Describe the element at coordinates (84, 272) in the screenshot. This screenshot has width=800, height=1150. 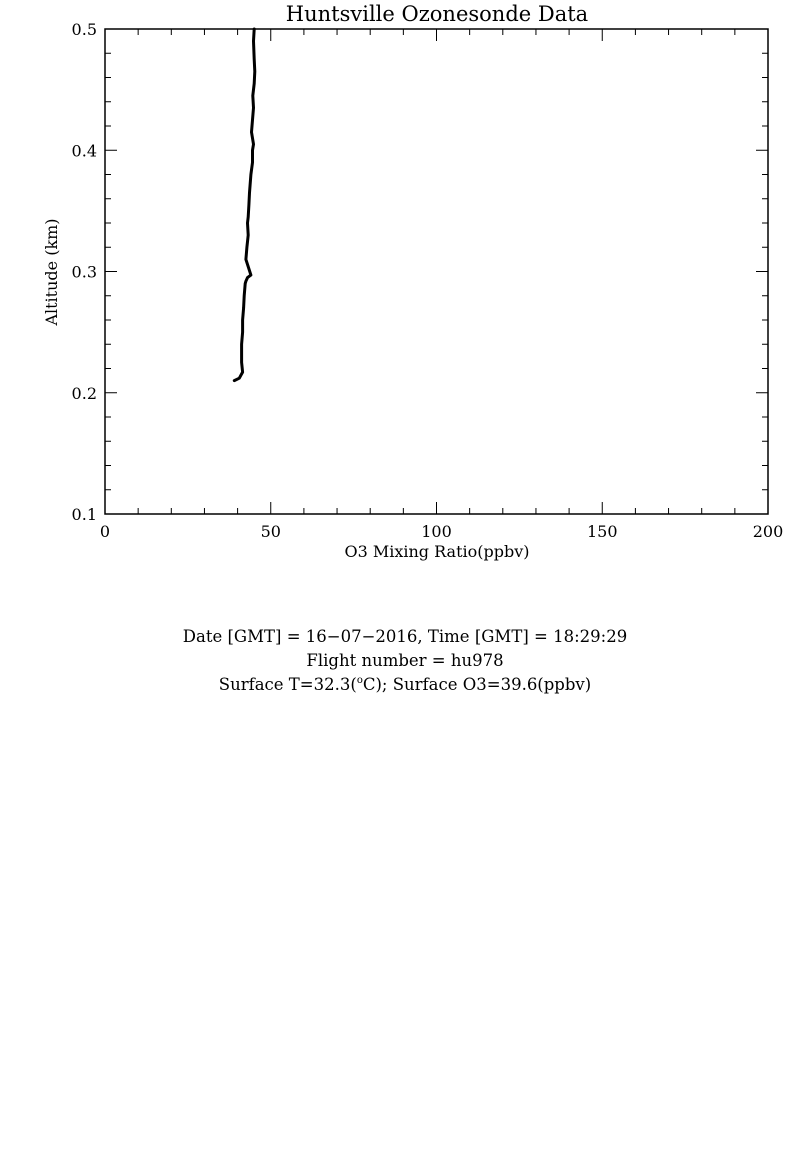
I see `y-tick-label: 0.3` at that location.